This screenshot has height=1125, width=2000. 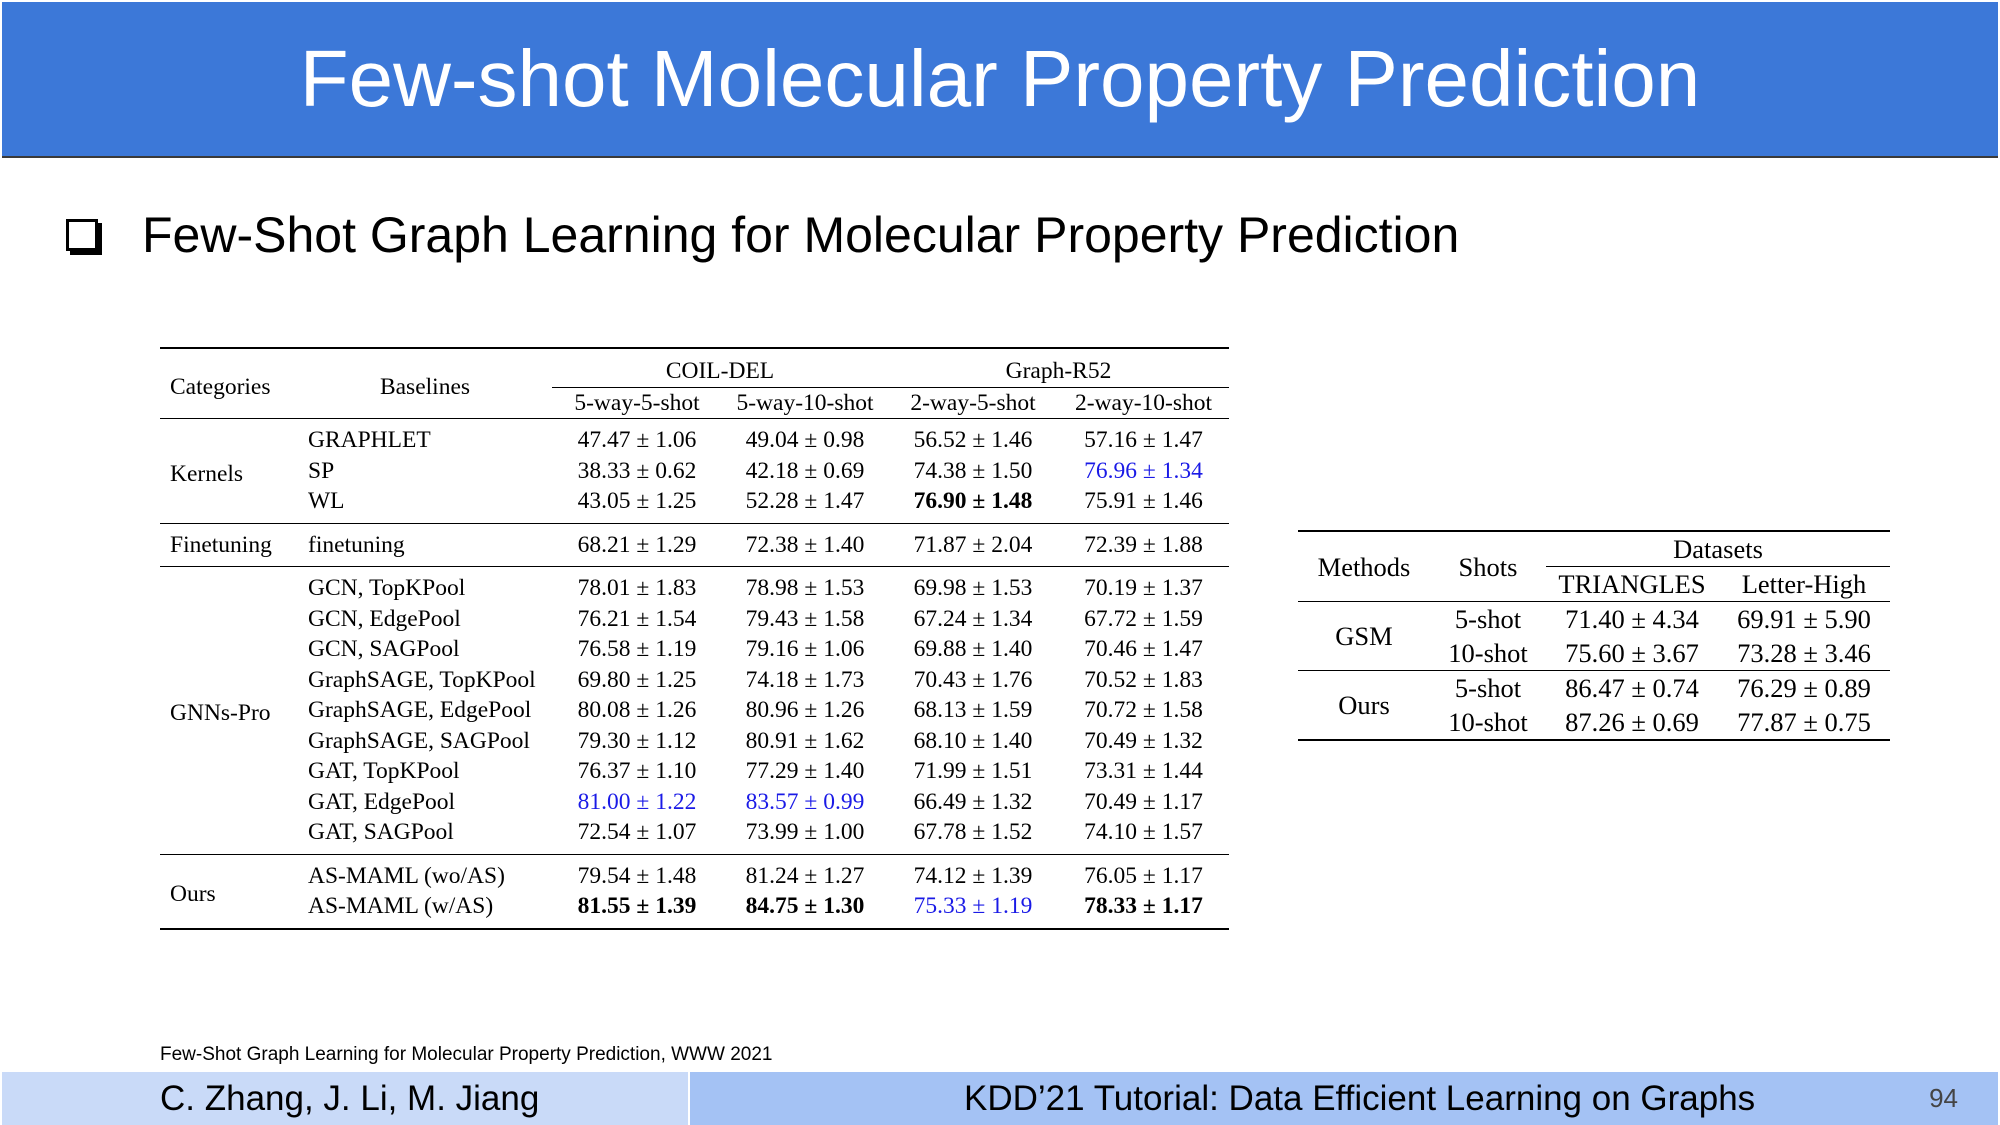 I want to click on value-cell: 86.47 ± 0.74, so click(x=1632, y=688).